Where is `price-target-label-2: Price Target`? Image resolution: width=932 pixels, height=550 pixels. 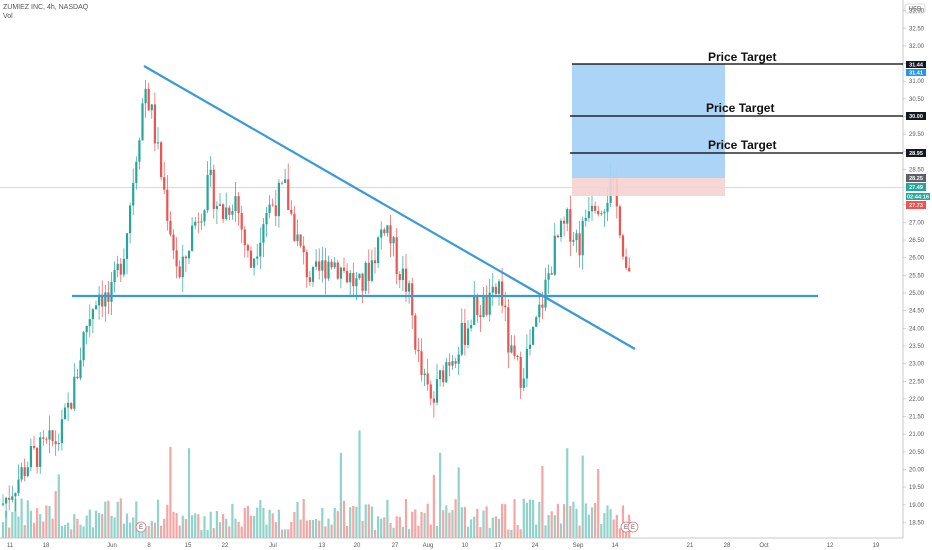 price-target-label-2: Price Target is located at coordinates (740, 108).